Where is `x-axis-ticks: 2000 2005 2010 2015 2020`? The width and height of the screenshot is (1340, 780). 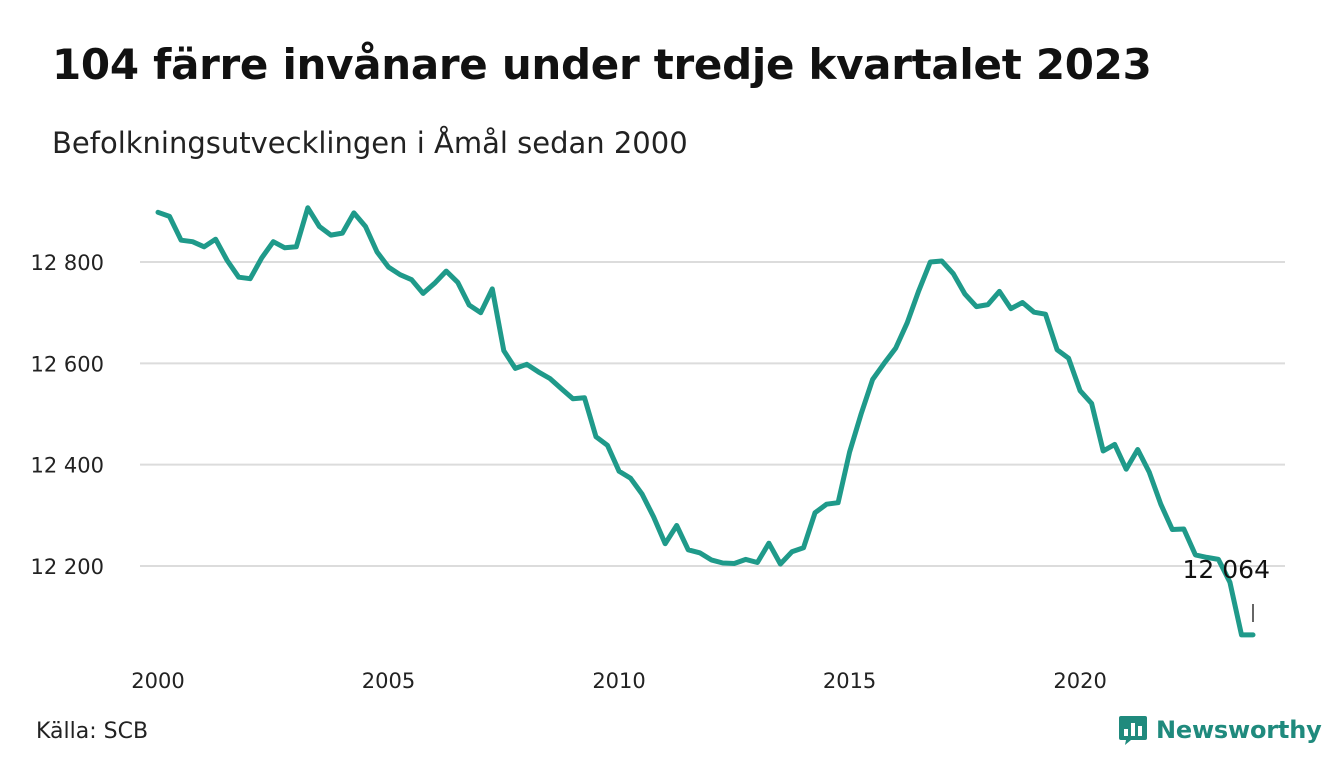 x-axis-ticks: 2000 2005 2010 2015 2020 is located at coordinates (619, 681).